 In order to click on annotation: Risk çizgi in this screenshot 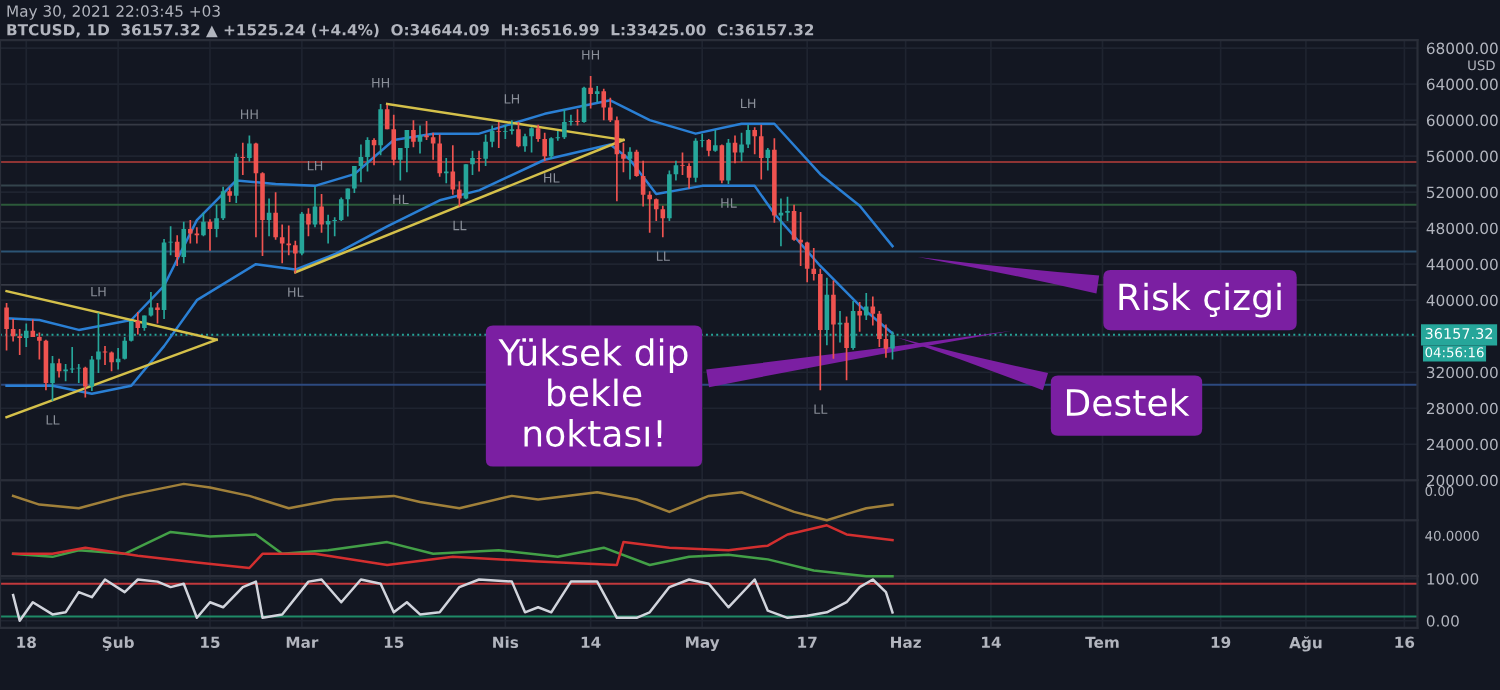, I will do `click(1200, 300)`.